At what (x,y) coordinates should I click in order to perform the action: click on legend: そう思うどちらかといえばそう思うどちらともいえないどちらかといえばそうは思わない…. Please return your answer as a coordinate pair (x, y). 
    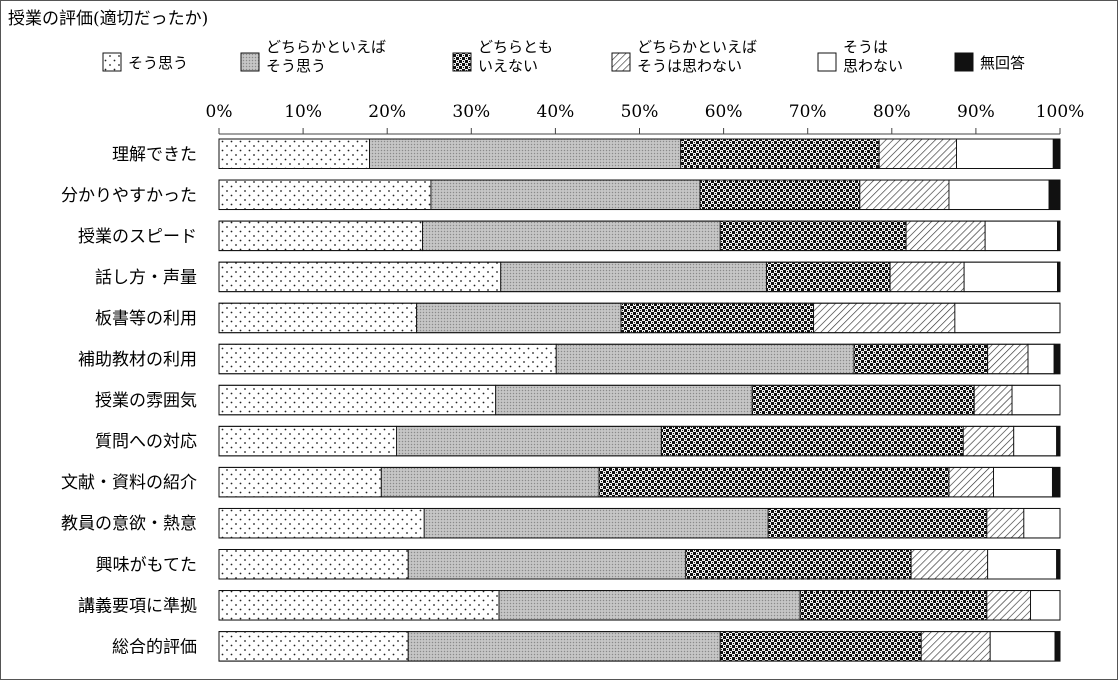
    Looking at the image, I should click on (563, 56).